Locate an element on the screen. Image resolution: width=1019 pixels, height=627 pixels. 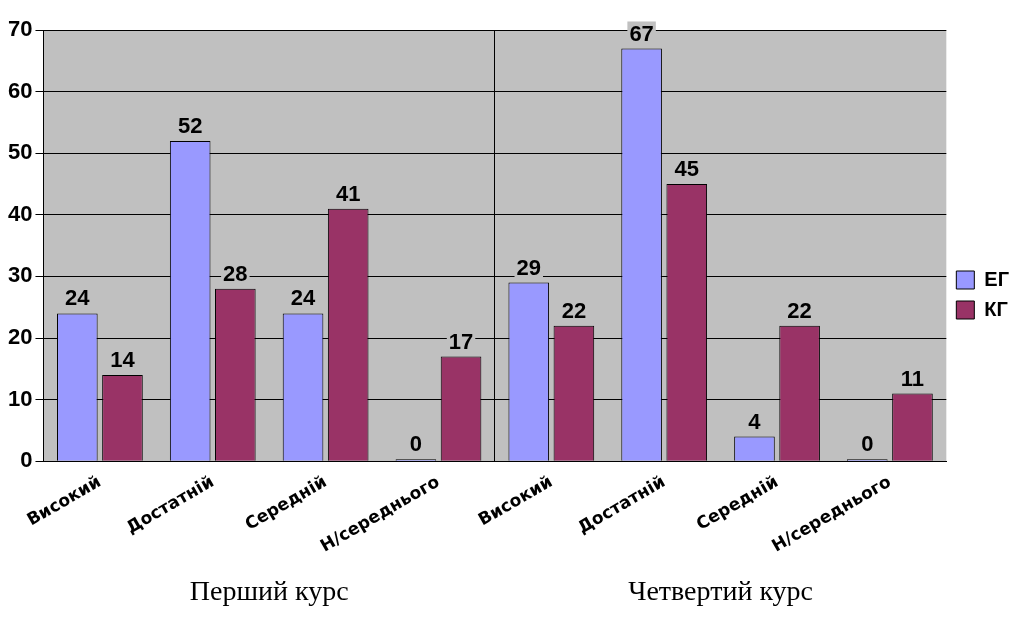
data-label: 14 is located at coordinates (123, 360).